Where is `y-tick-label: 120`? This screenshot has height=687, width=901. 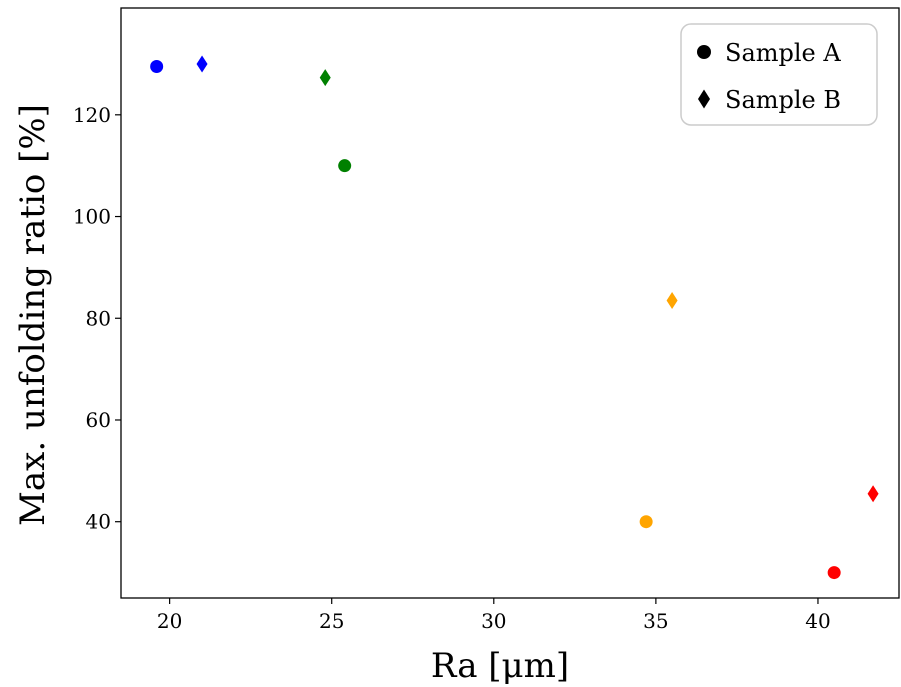
y-tick-label: 120 is located at coordinates (92, 115).